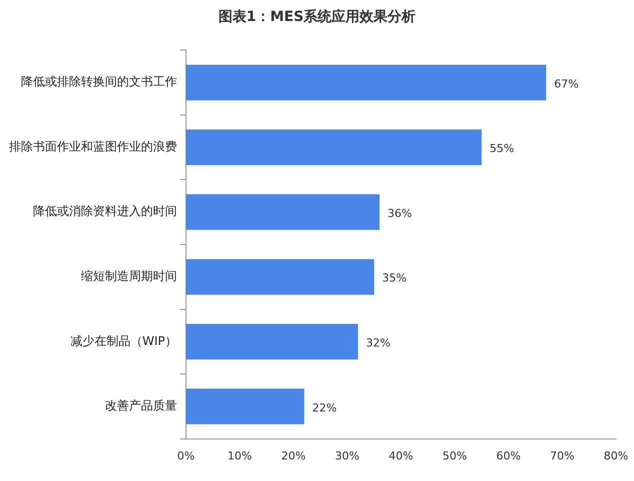 This screenshot has height=481, width=634. Describe the element at coordinates (378, 343) in the screenshot. I see `data-label: 32%` at that location.